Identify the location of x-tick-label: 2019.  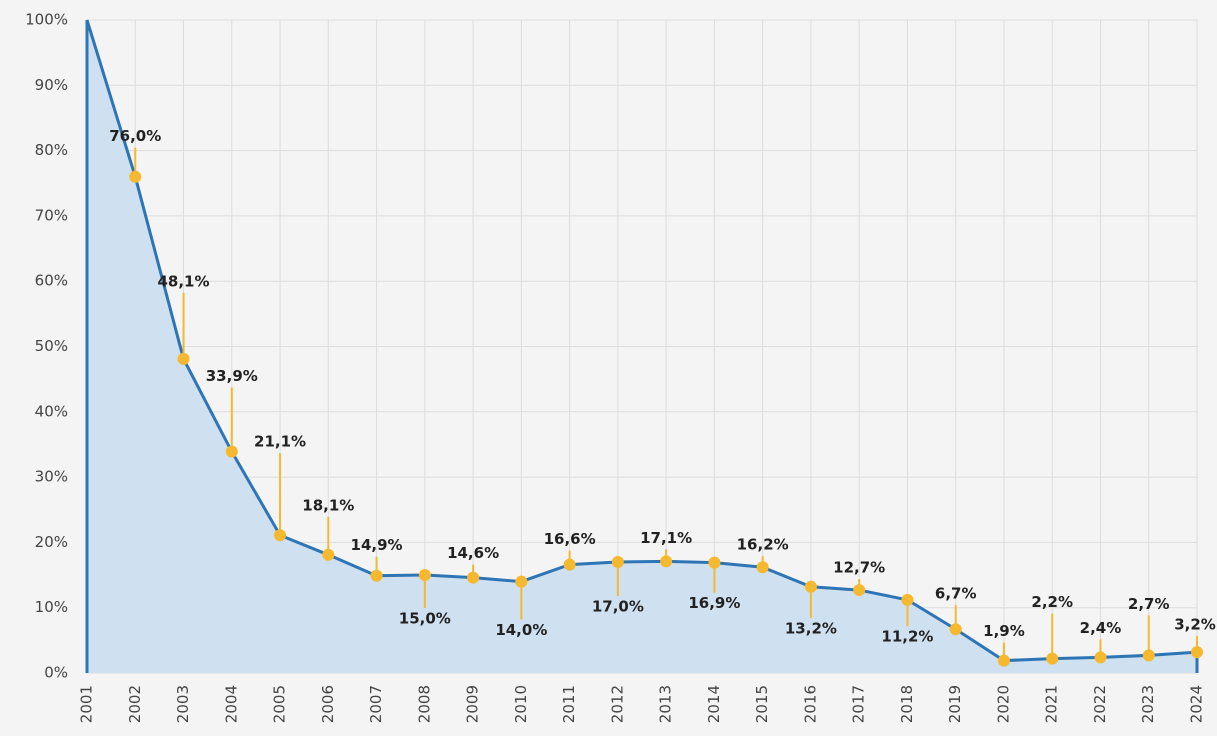
(955, 704).